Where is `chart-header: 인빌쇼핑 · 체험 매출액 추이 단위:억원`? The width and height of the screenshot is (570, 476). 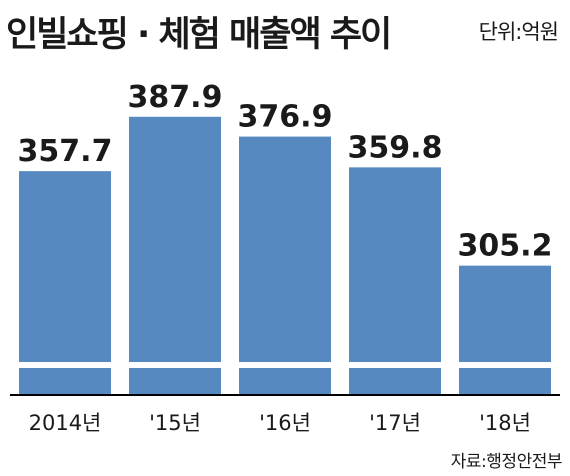 chart-header: 인빌쇼핑 · 체험 매출액 추이 단위:억원 is located at coordinates (285, 31).